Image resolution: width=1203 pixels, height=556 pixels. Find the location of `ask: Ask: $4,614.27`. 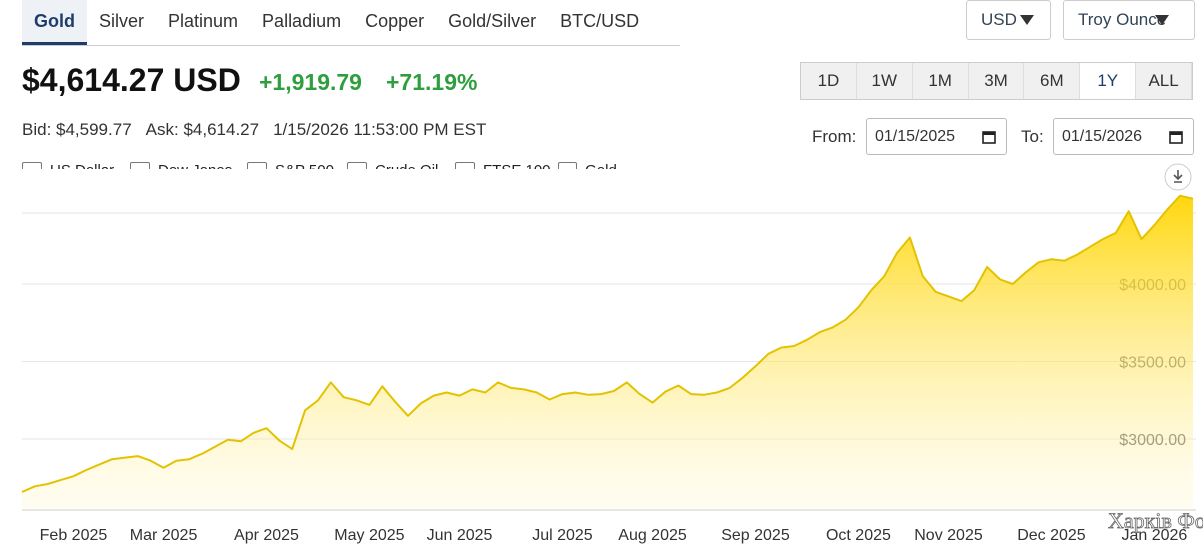

ask: Ask: $4,614.27 is located at coordinates (202, 129).